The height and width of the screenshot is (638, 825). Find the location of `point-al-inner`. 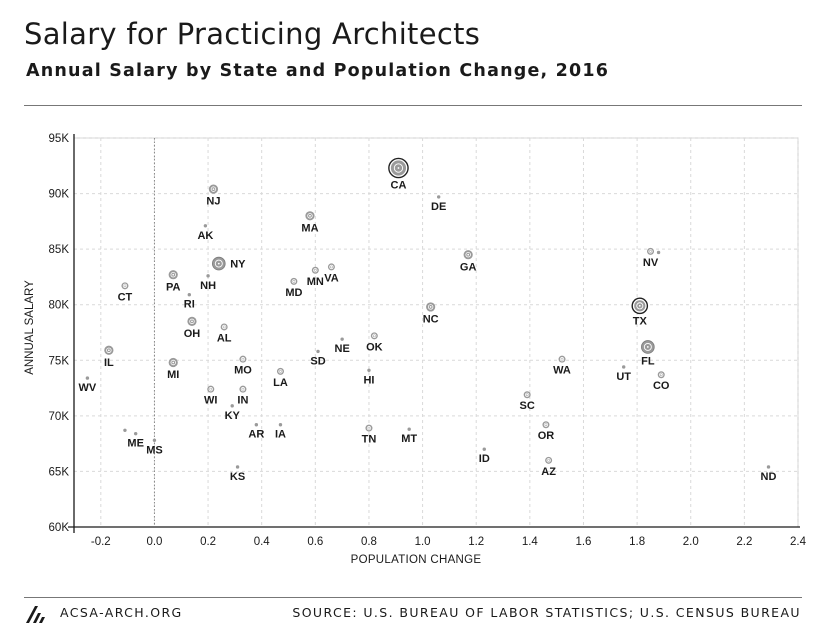

point-al-inner is located at coordinates (224, 327).